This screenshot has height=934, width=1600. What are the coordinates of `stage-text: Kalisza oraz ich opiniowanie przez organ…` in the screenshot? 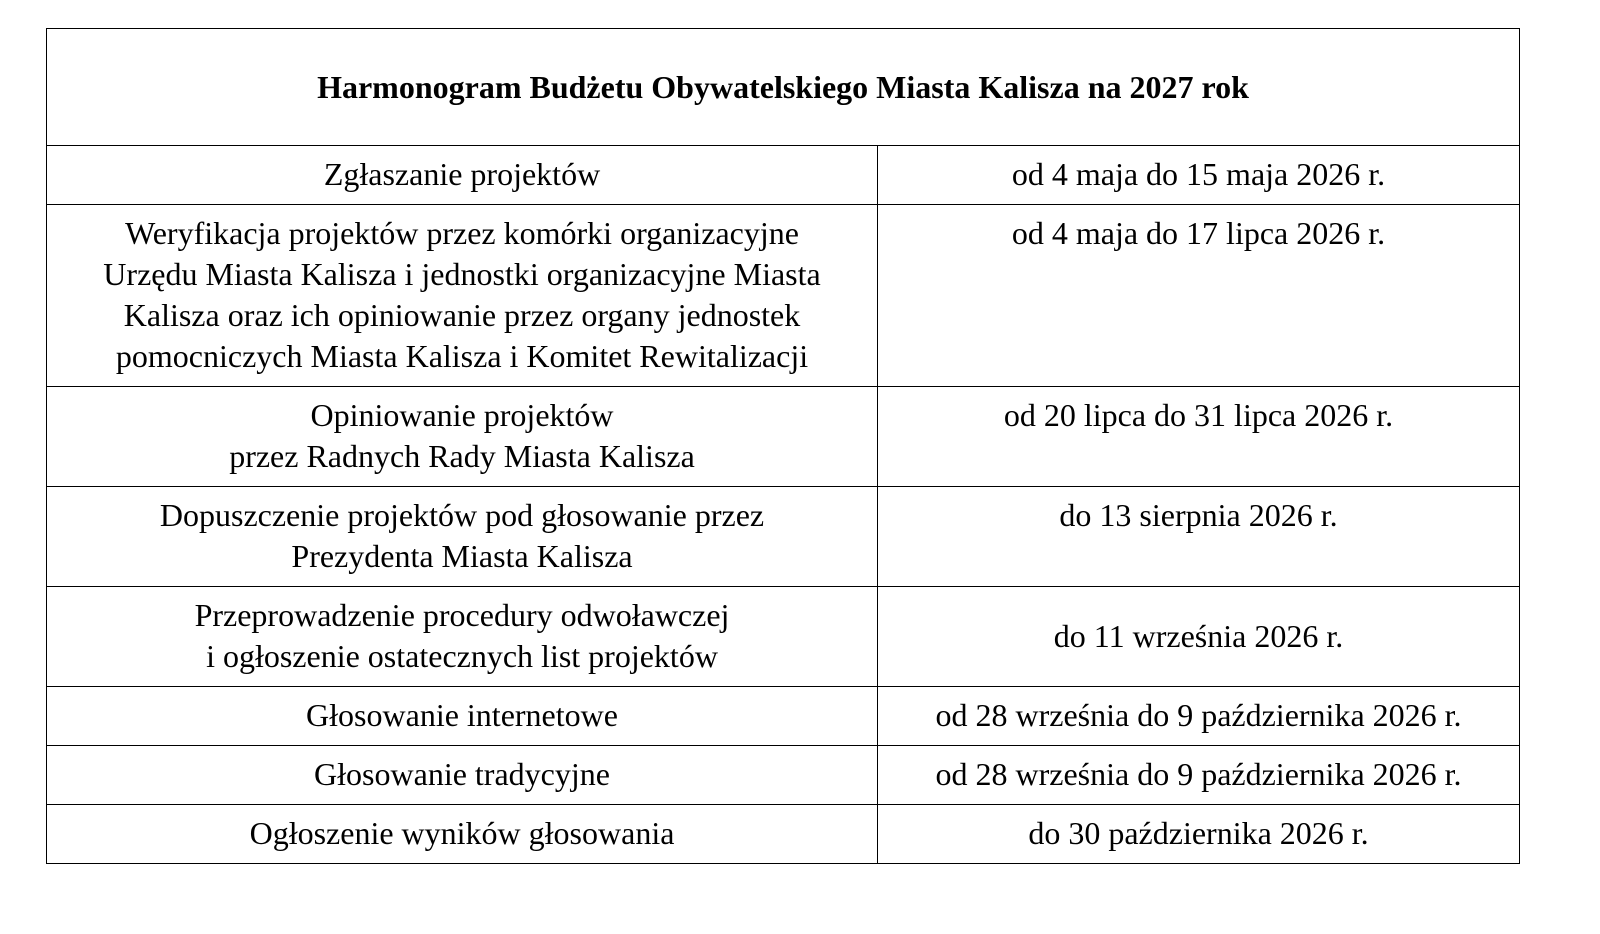 It's located at (462, 315).